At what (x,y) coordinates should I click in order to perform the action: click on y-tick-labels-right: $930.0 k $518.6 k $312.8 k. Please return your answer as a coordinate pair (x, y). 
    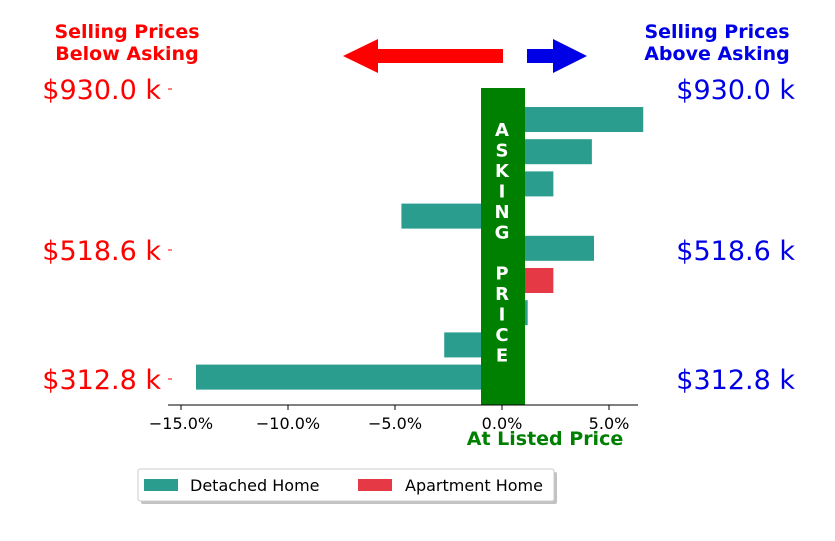
    Looking at the image, I should click on (735, 235).